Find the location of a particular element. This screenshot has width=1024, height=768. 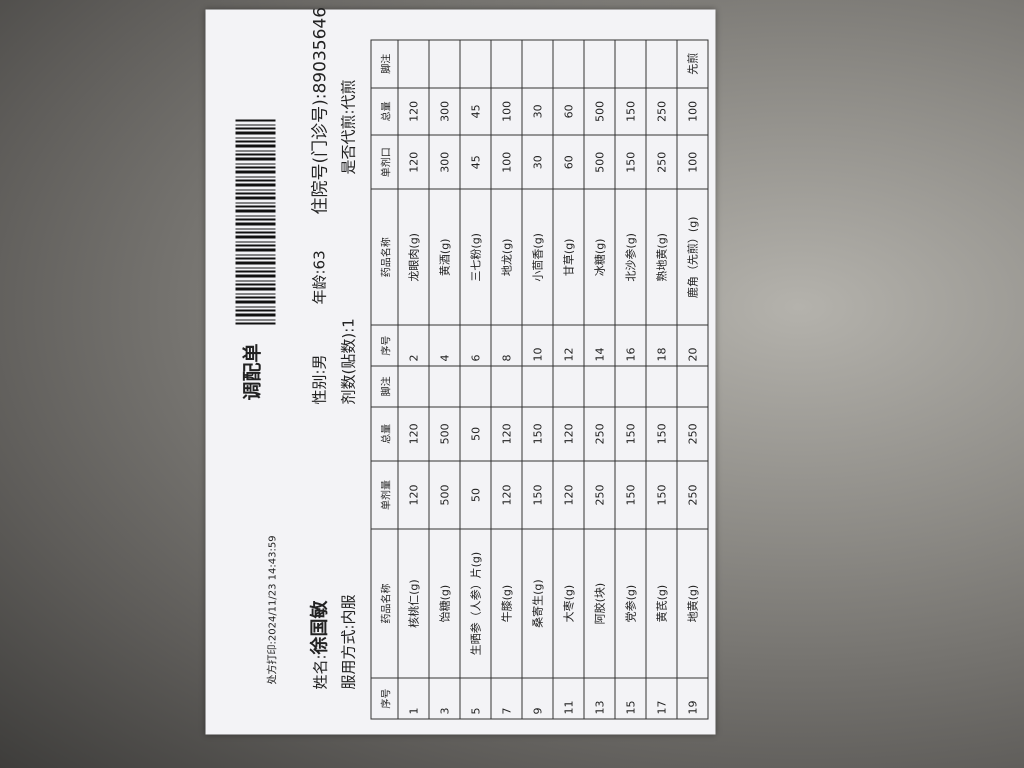

patient-name: 徐国敏 is located at coordinates (320, 627).